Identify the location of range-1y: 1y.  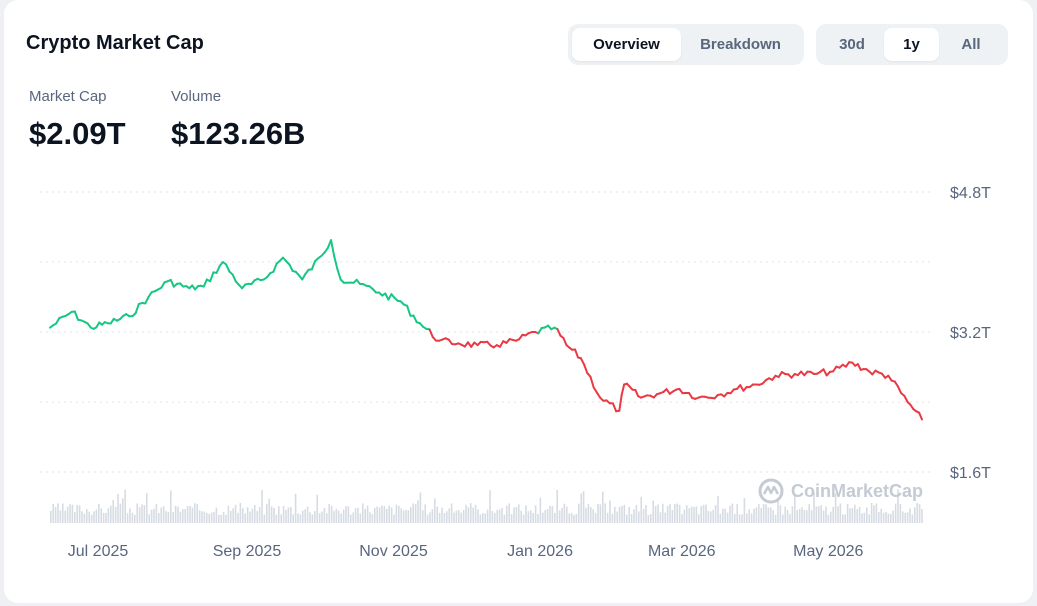
(911, 44).